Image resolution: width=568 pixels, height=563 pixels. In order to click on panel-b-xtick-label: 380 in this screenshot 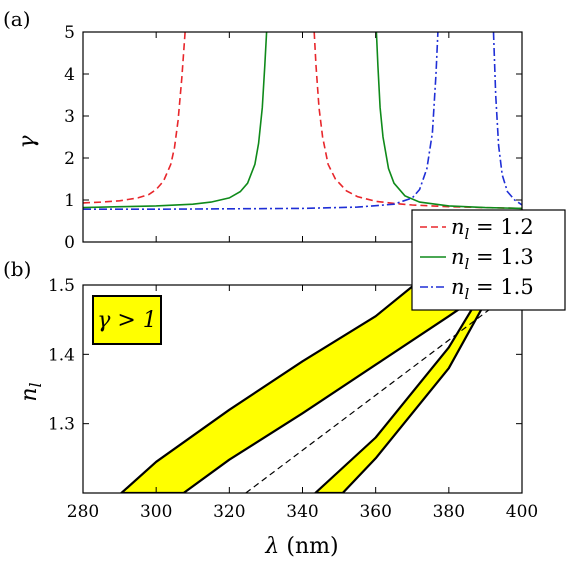, I will do `click(449, 512)`.